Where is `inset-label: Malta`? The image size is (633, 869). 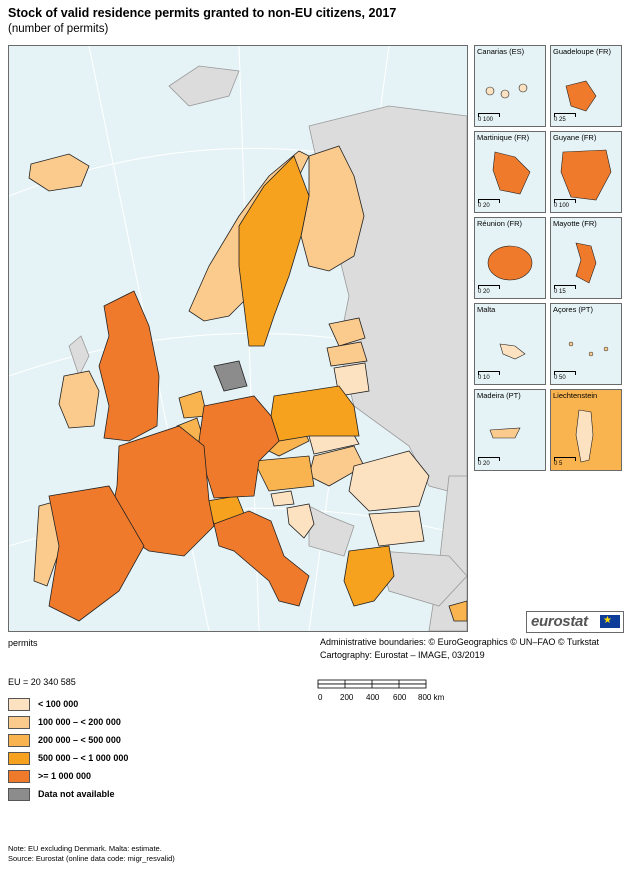 inset-label: Malta is located at coordinates (486, 309).